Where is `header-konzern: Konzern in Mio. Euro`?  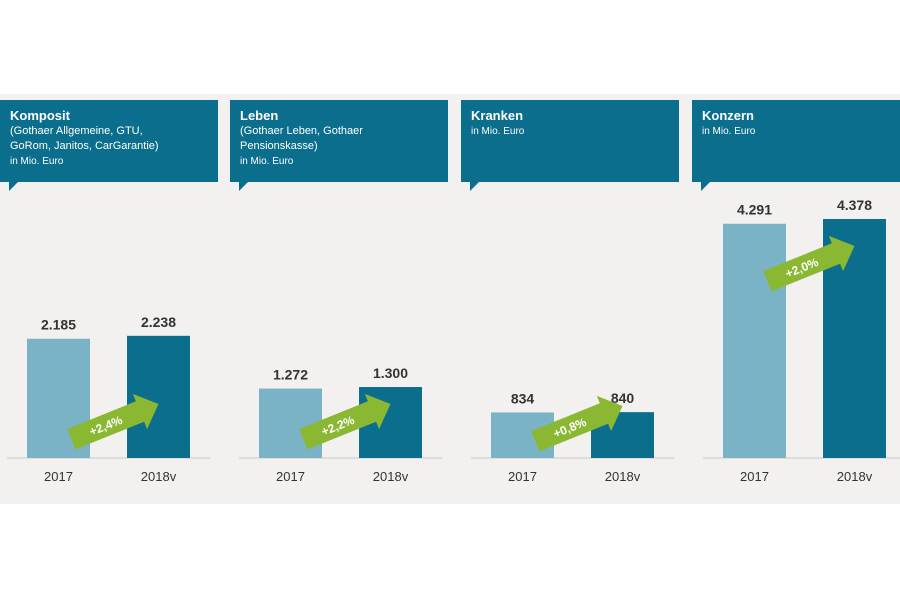 header-konzern: Konzern in Mio. Euro is located at coordinates (796, 141).